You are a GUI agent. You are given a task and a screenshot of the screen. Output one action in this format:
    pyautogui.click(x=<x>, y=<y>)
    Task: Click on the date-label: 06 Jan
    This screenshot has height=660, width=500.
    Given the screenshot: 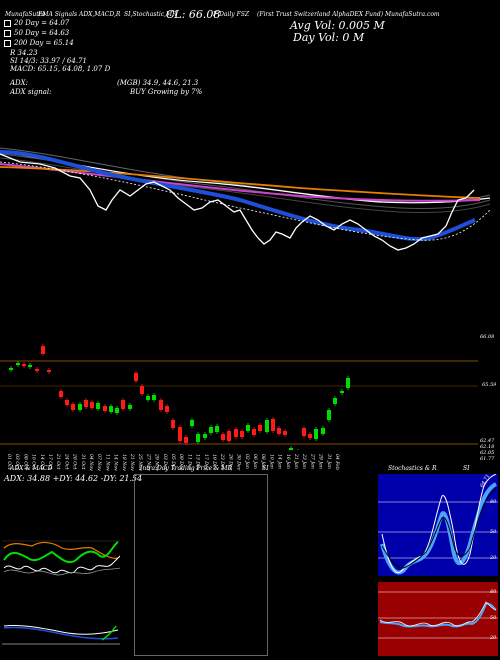 What is the action you would take?
    pyautogui.click(x=255, y=461)
    